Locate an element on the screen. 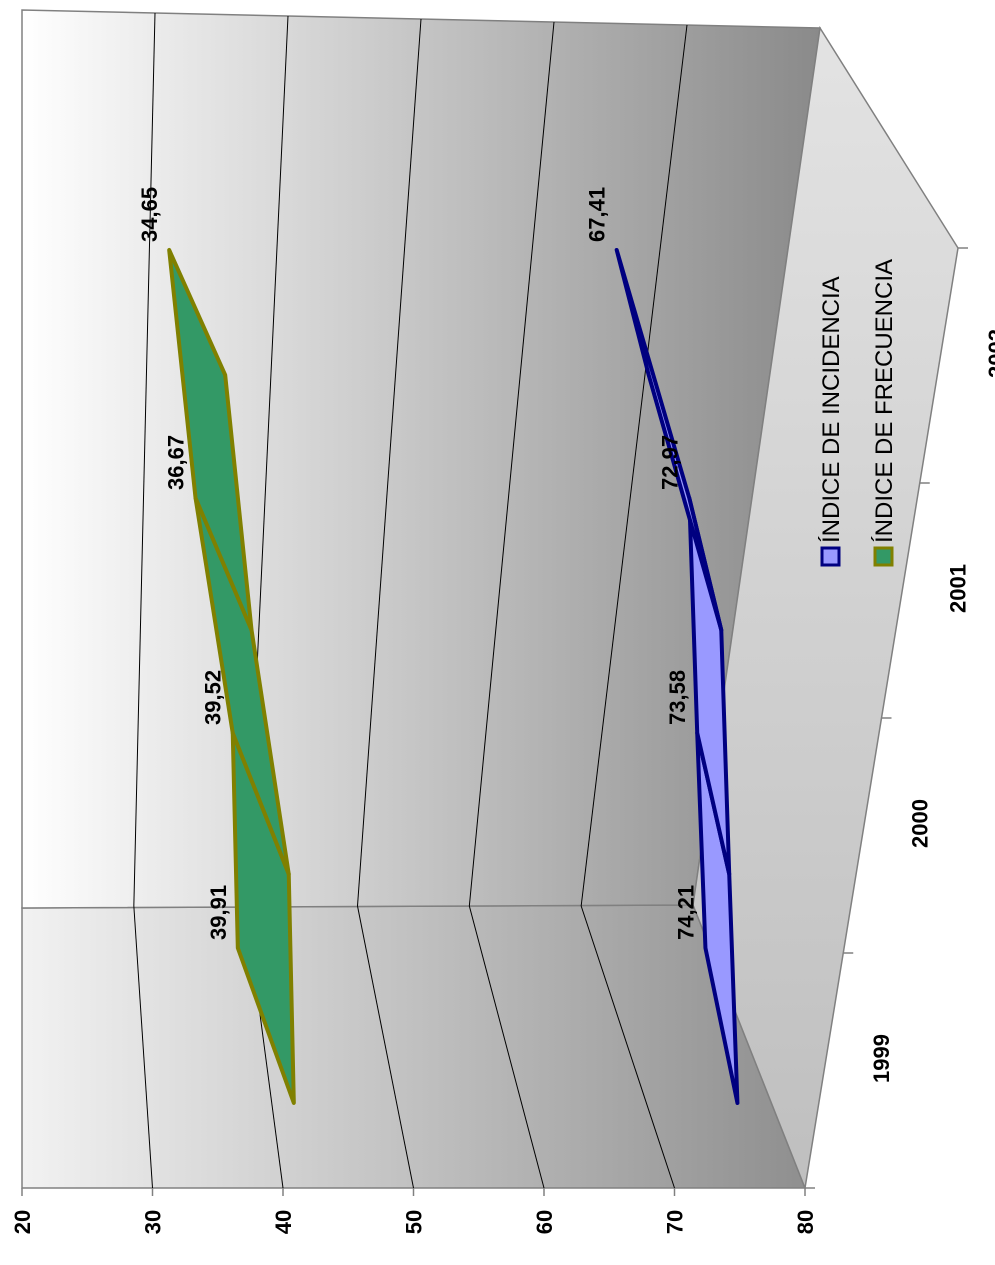 This screenshot has height=1265, width=995. legend: ÍNDICE DE INCIDENCIA ÍNDICE DE FRECUENCIA is located at coordinates (858, 413).